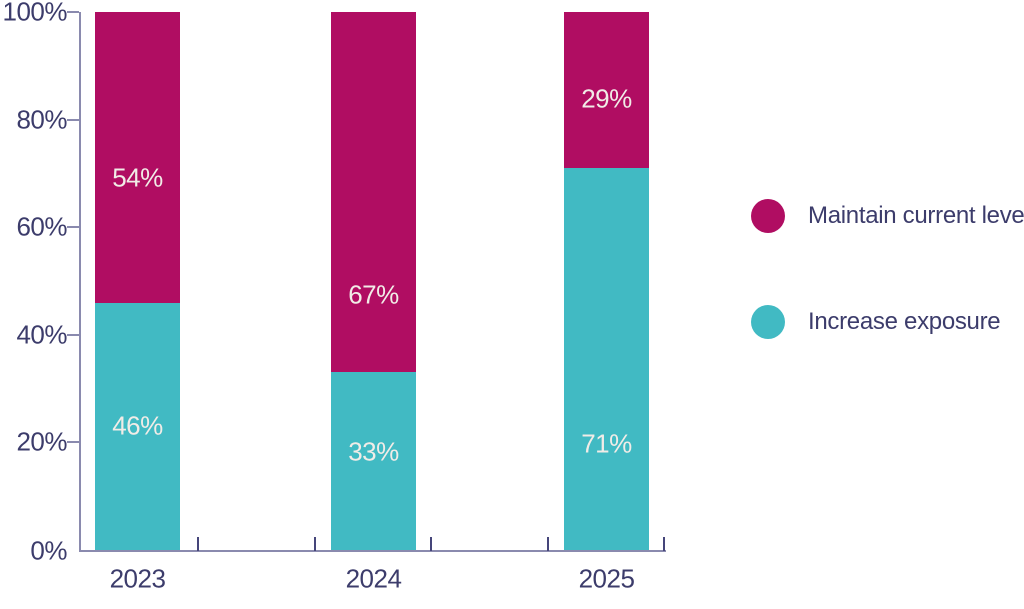  What do you see at coordinates (606, 443) in the screenshot?
I see `bar-value-label: 71%` at bounding box center [606, 443].